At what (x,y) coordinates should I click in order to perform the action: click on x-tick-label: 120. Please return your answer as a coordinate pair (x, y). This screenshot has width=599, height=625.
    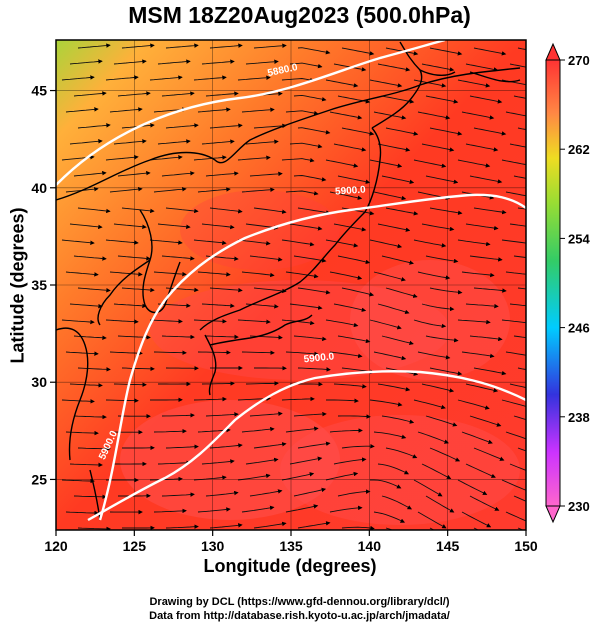
    Looking at the image, I should click on (56, 546).